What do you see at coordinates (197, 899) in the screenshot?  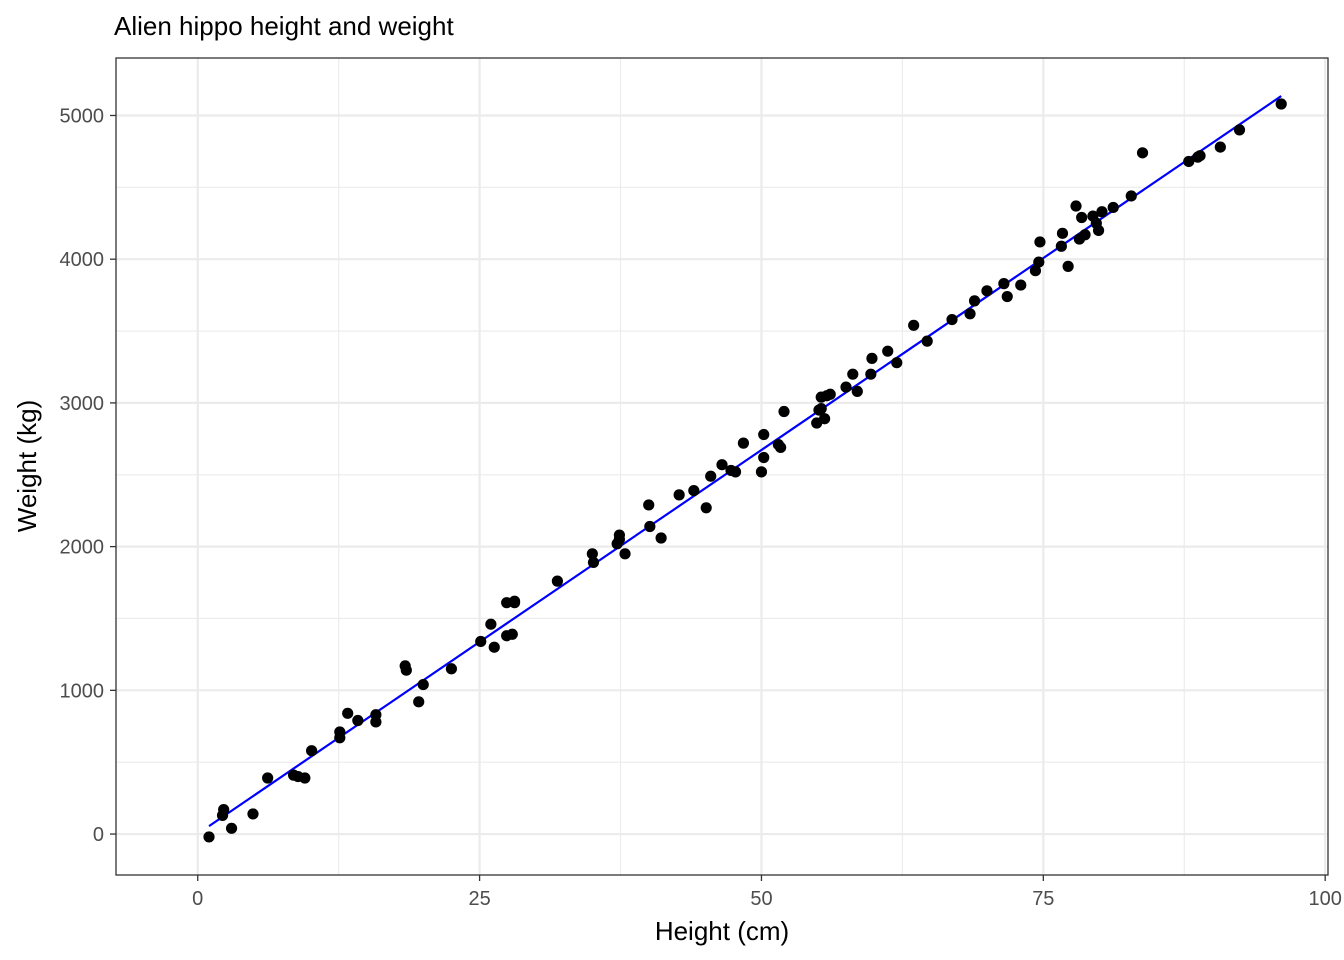 I see `x-tick-label: 0` at bounding box center [197, 899].